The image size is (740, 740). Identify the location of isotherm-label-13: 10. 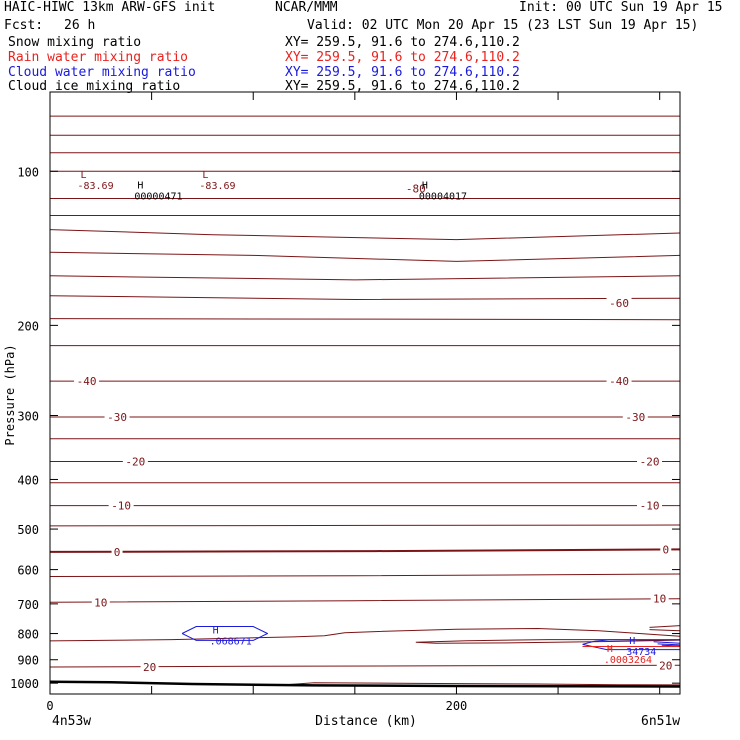
(659, 599).